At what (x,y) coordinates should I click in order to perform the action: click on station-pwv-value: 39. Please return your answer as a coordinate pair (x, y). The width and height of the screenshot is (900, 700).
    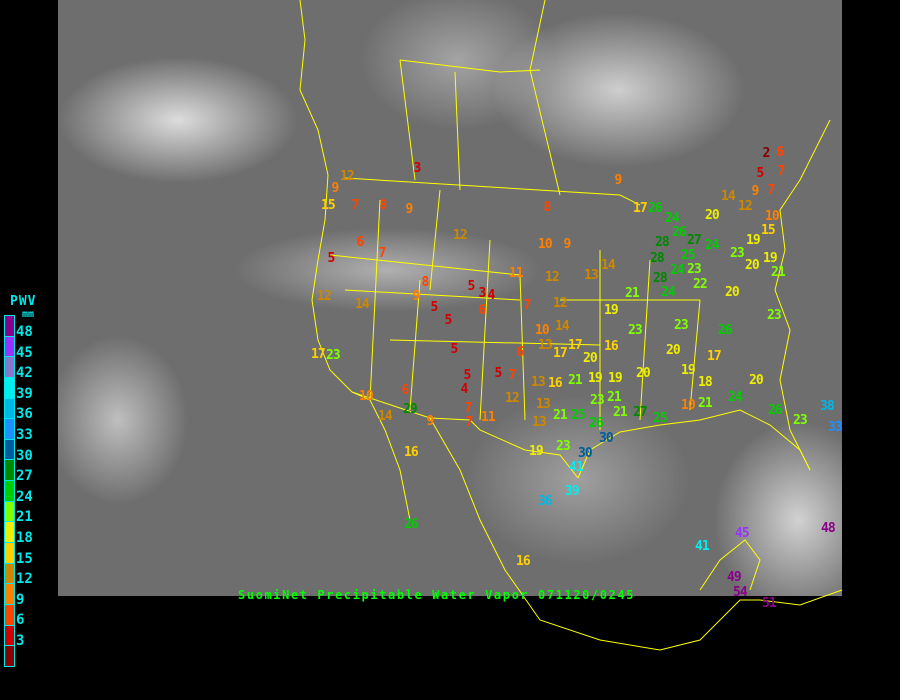
    Looking at the image, I should click on (572, 491).